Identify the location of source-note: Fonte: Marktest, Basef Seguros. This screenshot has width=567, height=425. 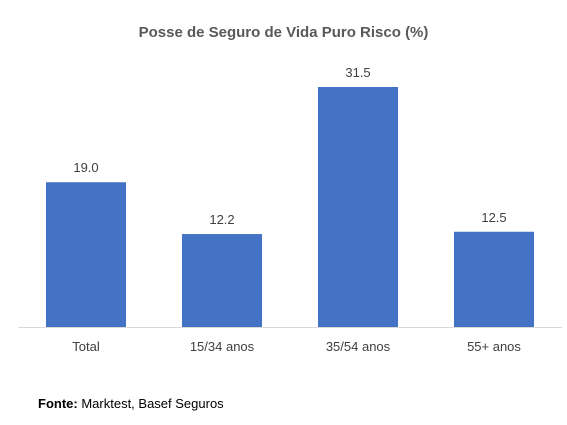
(131, 403).